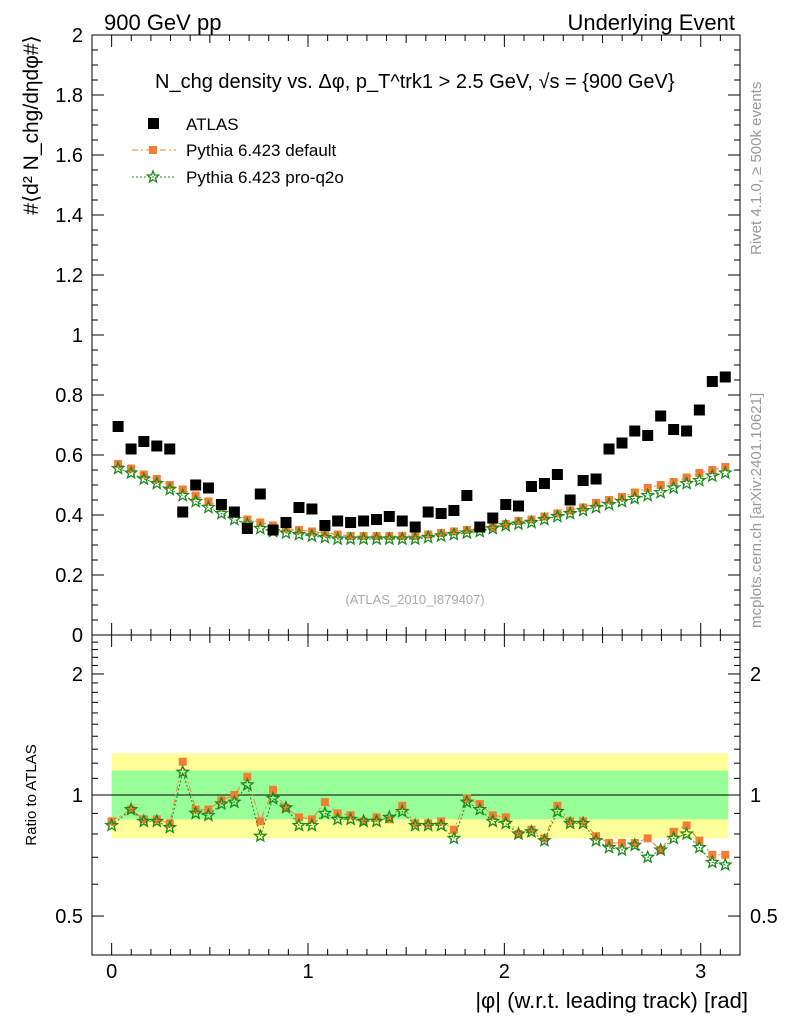 Image resolution: width=786 pixels, height=1024 pixels. Describe the element at coordinates (651, 22) in the screenshot. I see `process-label: Underlying Event` at that location.